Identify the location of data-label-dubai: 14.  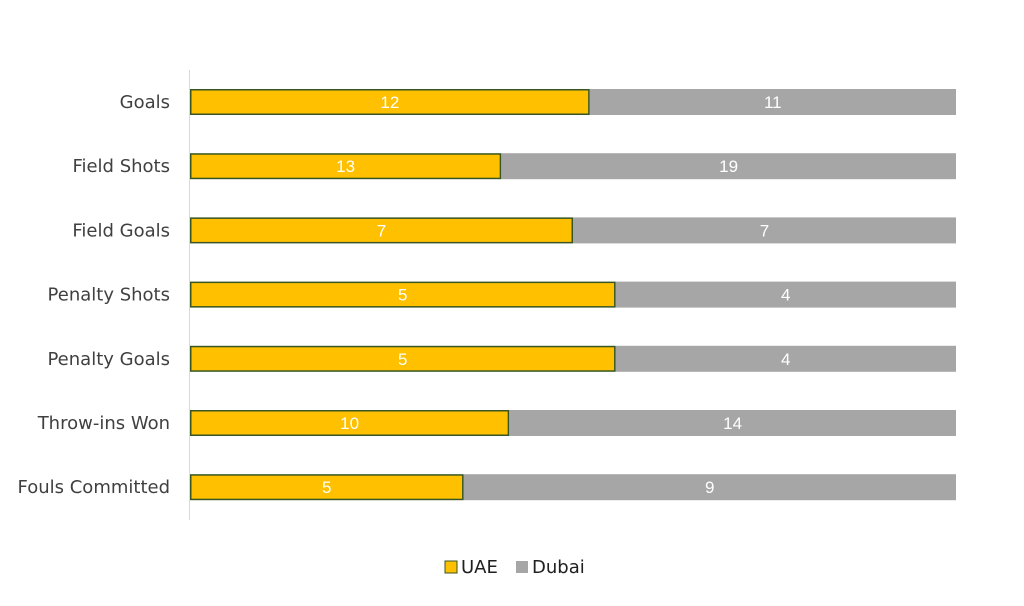
(732, 423).